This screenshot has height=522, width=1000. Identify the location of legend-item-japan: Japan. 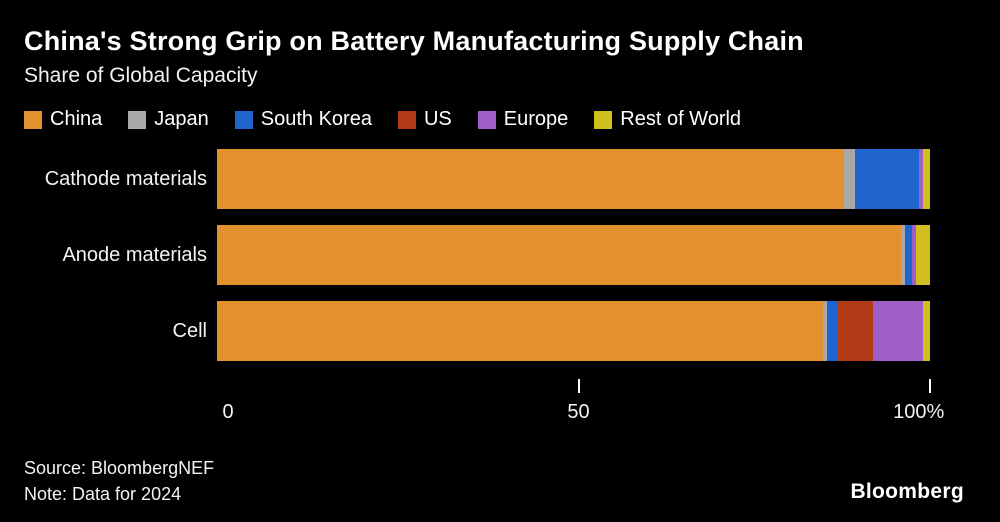
(168, 119).